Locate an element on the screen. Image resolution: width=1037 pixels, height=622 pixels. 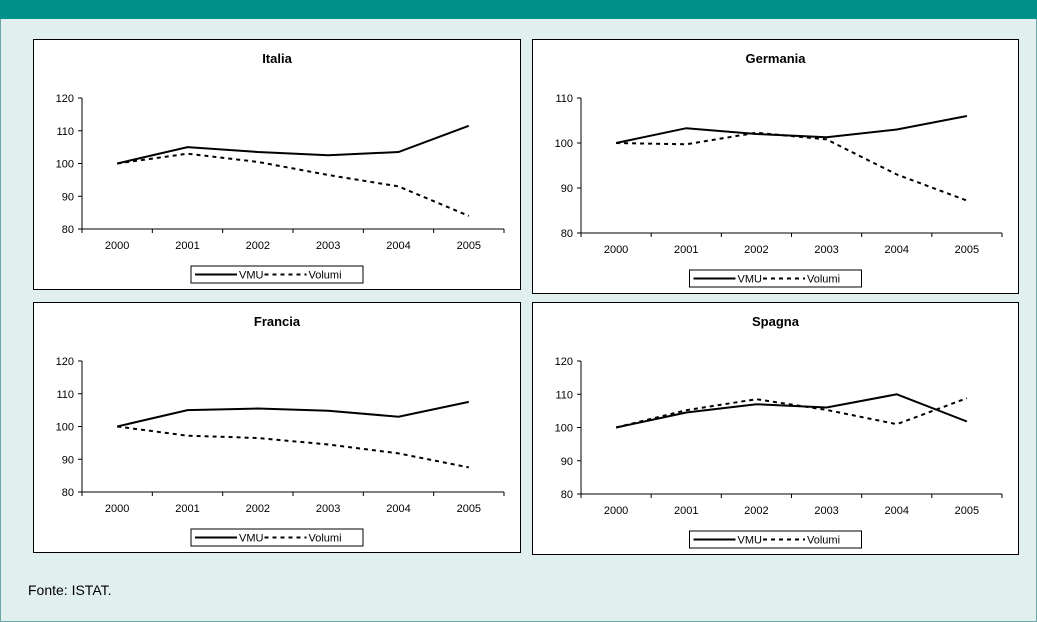
chart-title: Spagna is located at coordinates (776, 321).